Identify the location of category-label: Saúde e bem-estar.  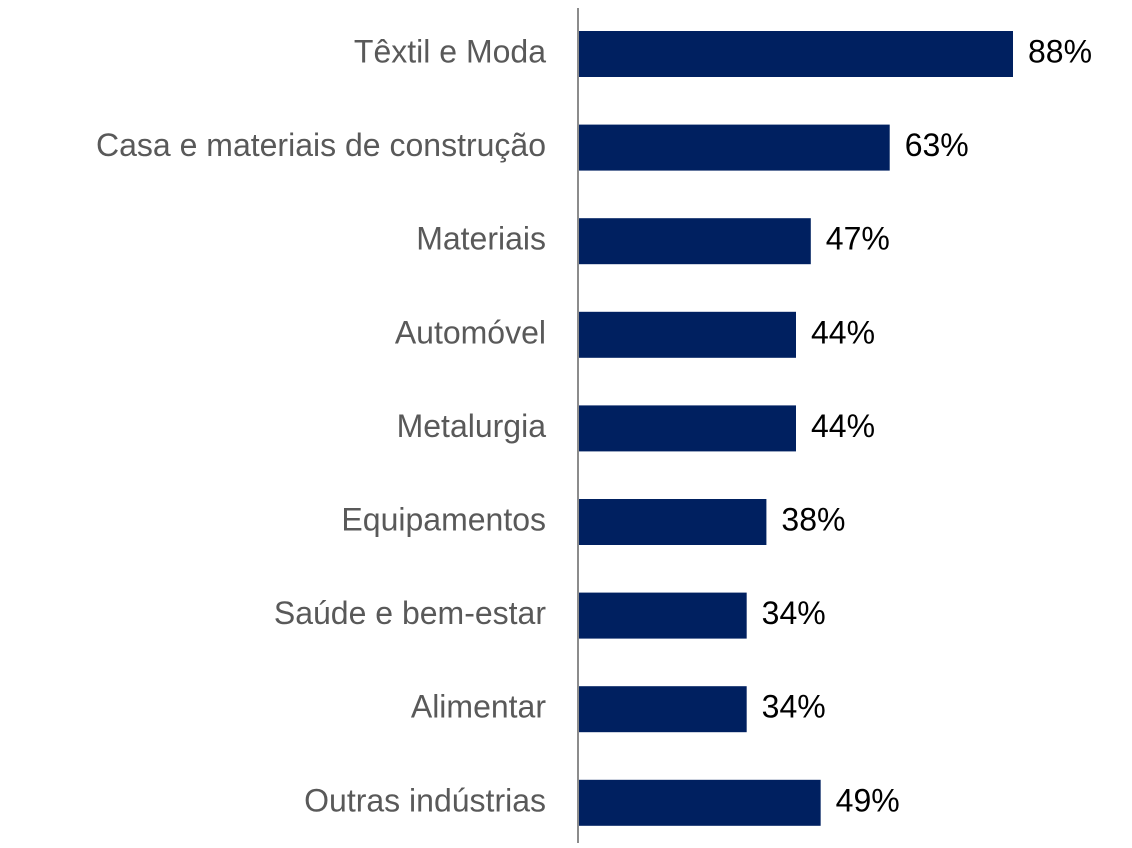
(410, 613).